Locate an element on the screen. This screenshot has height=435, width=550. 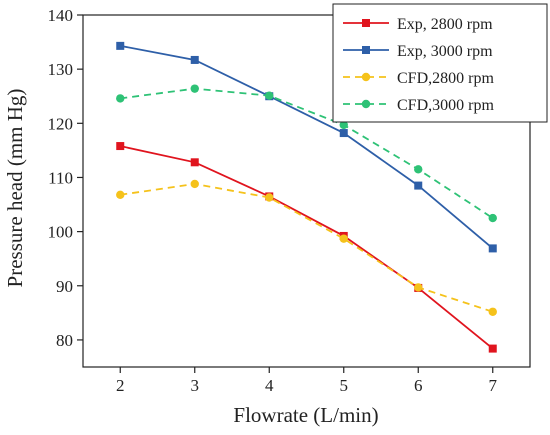
y-tick-label: 100 is located at coordinates (61, 232).